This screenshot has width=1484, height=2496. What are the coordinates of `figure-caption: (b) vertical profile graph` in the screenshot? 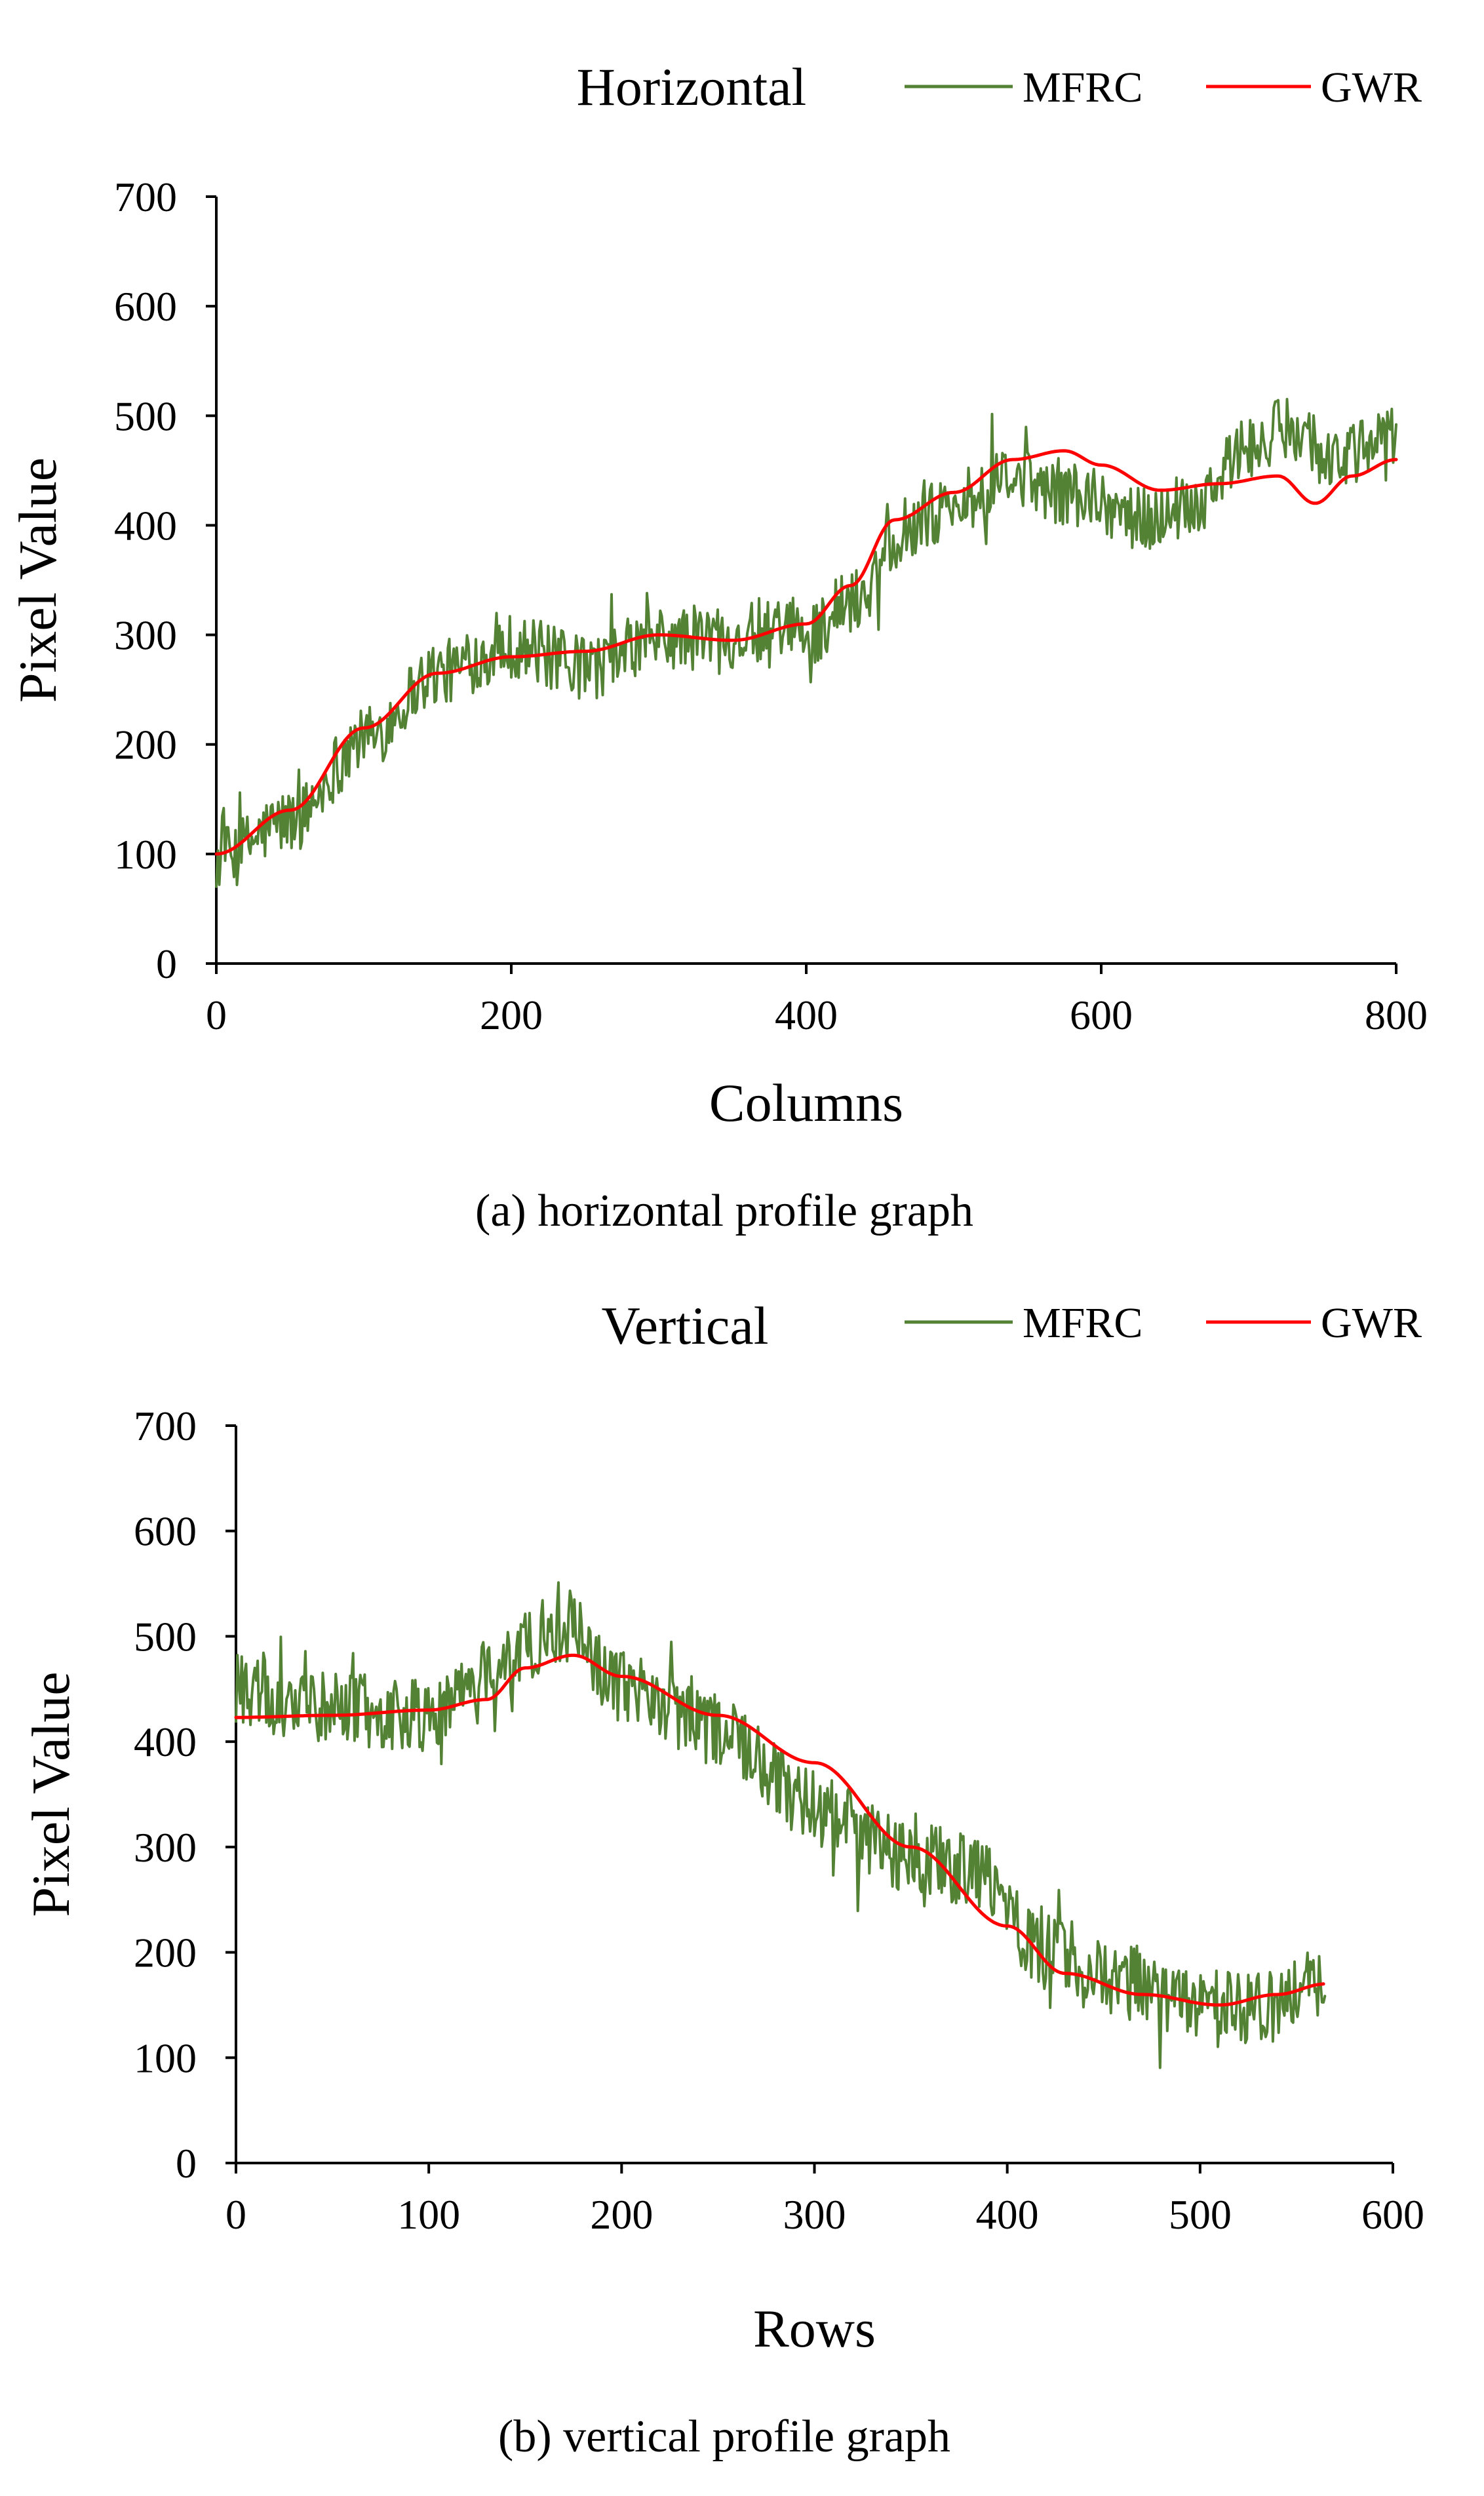 It's located at (724, 2436).